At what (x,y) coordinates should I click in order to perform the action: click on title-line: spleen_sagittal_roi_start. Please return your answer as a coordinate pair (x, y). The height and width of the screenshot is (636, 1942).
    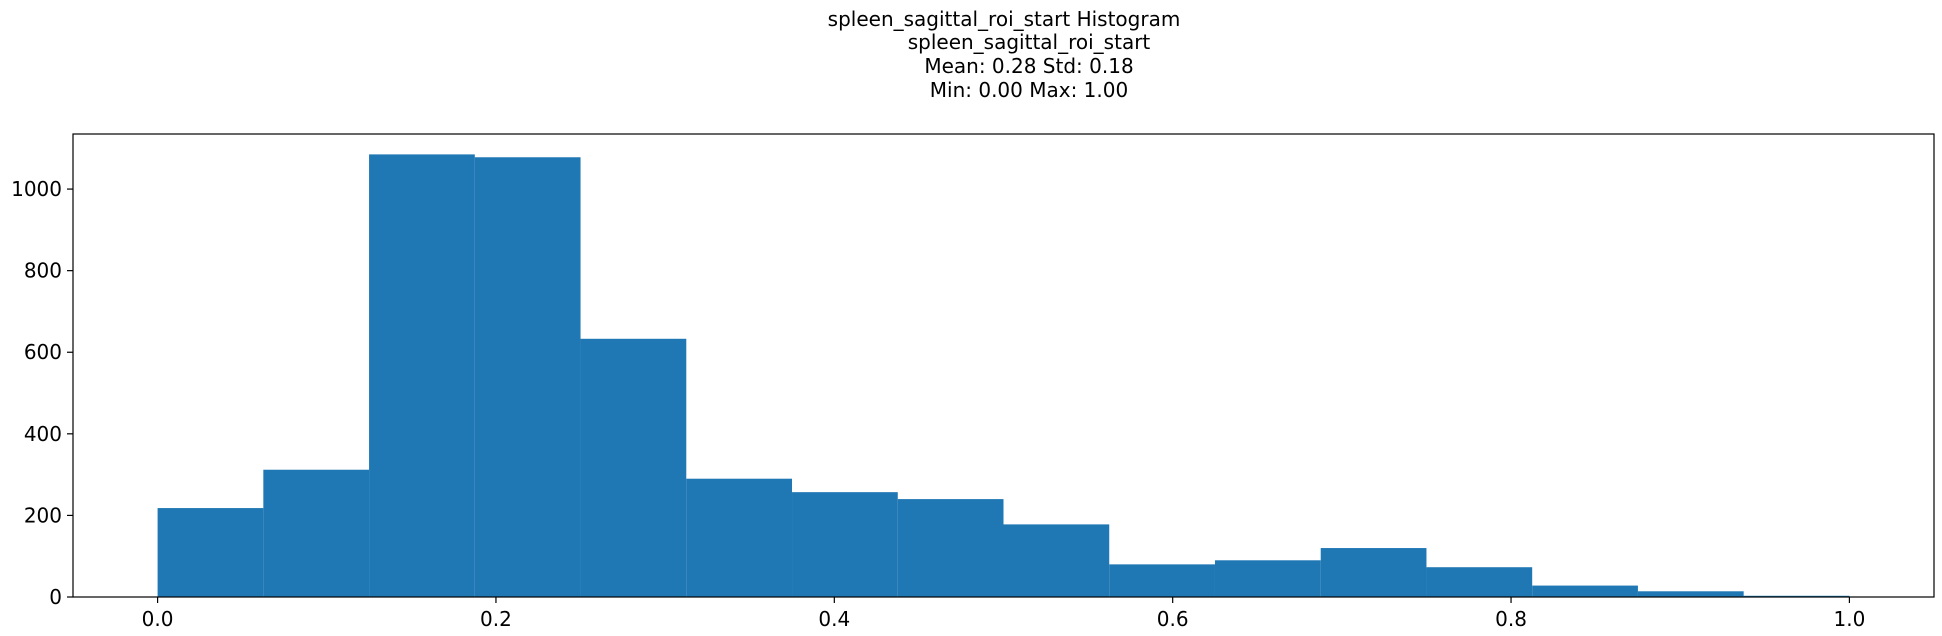
    Looking at the image, I should click on (1029, 42).